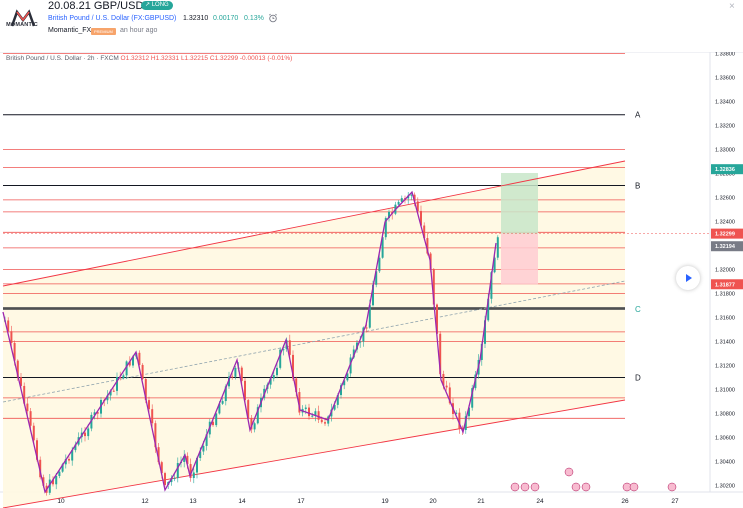  What do you see at coordinates (638, 378) in the screenshot?
I see `level-label-d: D` at bounding box center [638, 378].